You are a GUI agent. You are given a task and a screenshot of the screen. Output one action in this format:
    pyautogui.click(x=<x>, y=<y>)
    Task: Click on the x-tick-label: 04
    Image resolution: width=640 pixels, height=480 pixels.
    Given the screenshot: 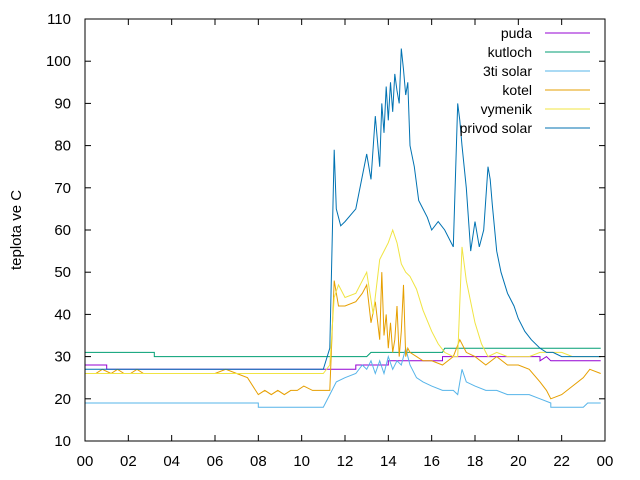 What is the action you would take?
    pyautogui.click(x=171, y=461)
    